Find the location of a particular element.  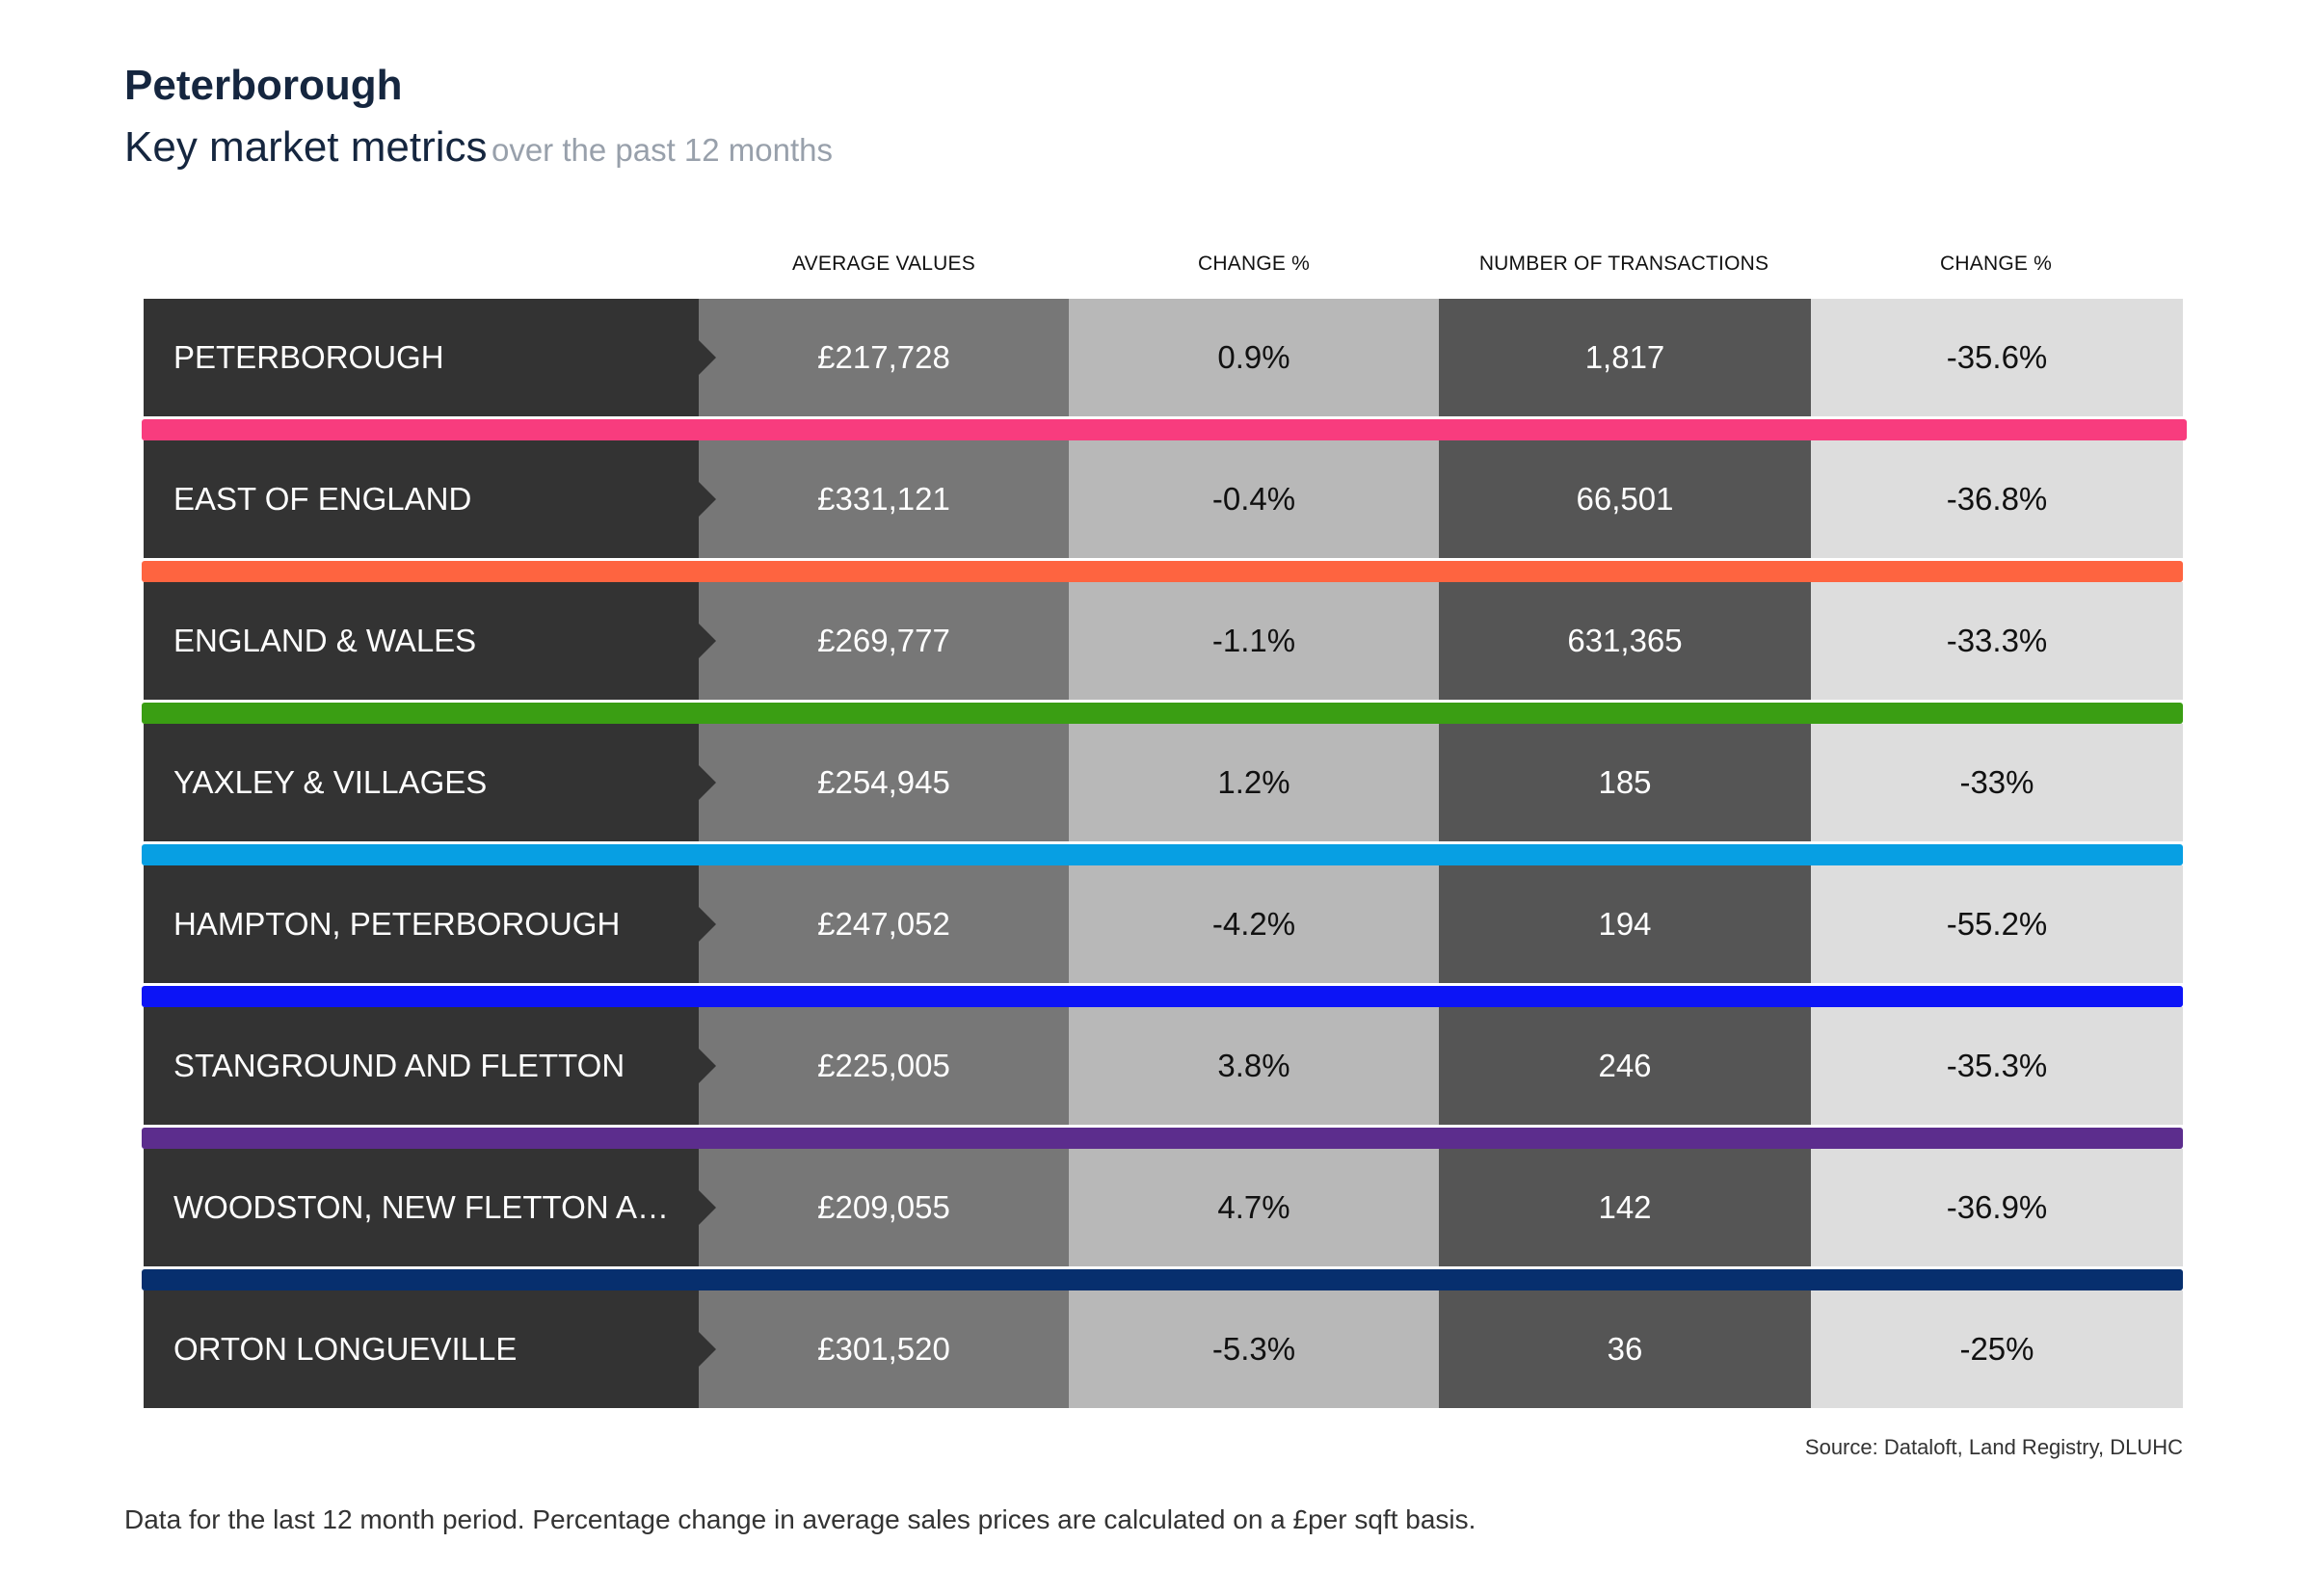

transactions-change-cell: -33.3% is located at coordinates (1997, 641).